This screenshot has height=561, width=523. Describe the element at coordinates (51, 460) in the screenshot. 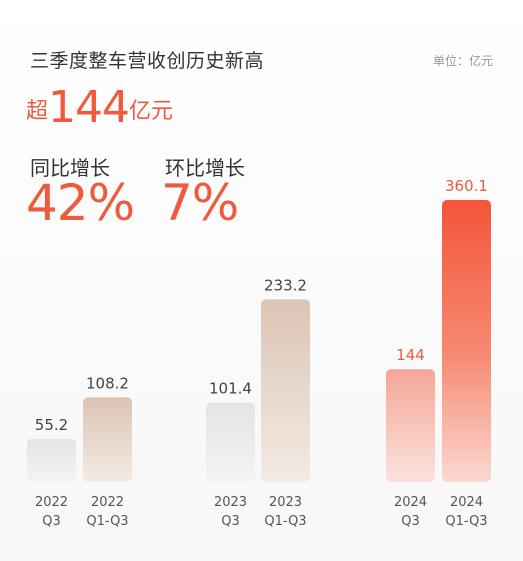

I see `bar-2022-q3` at that location.